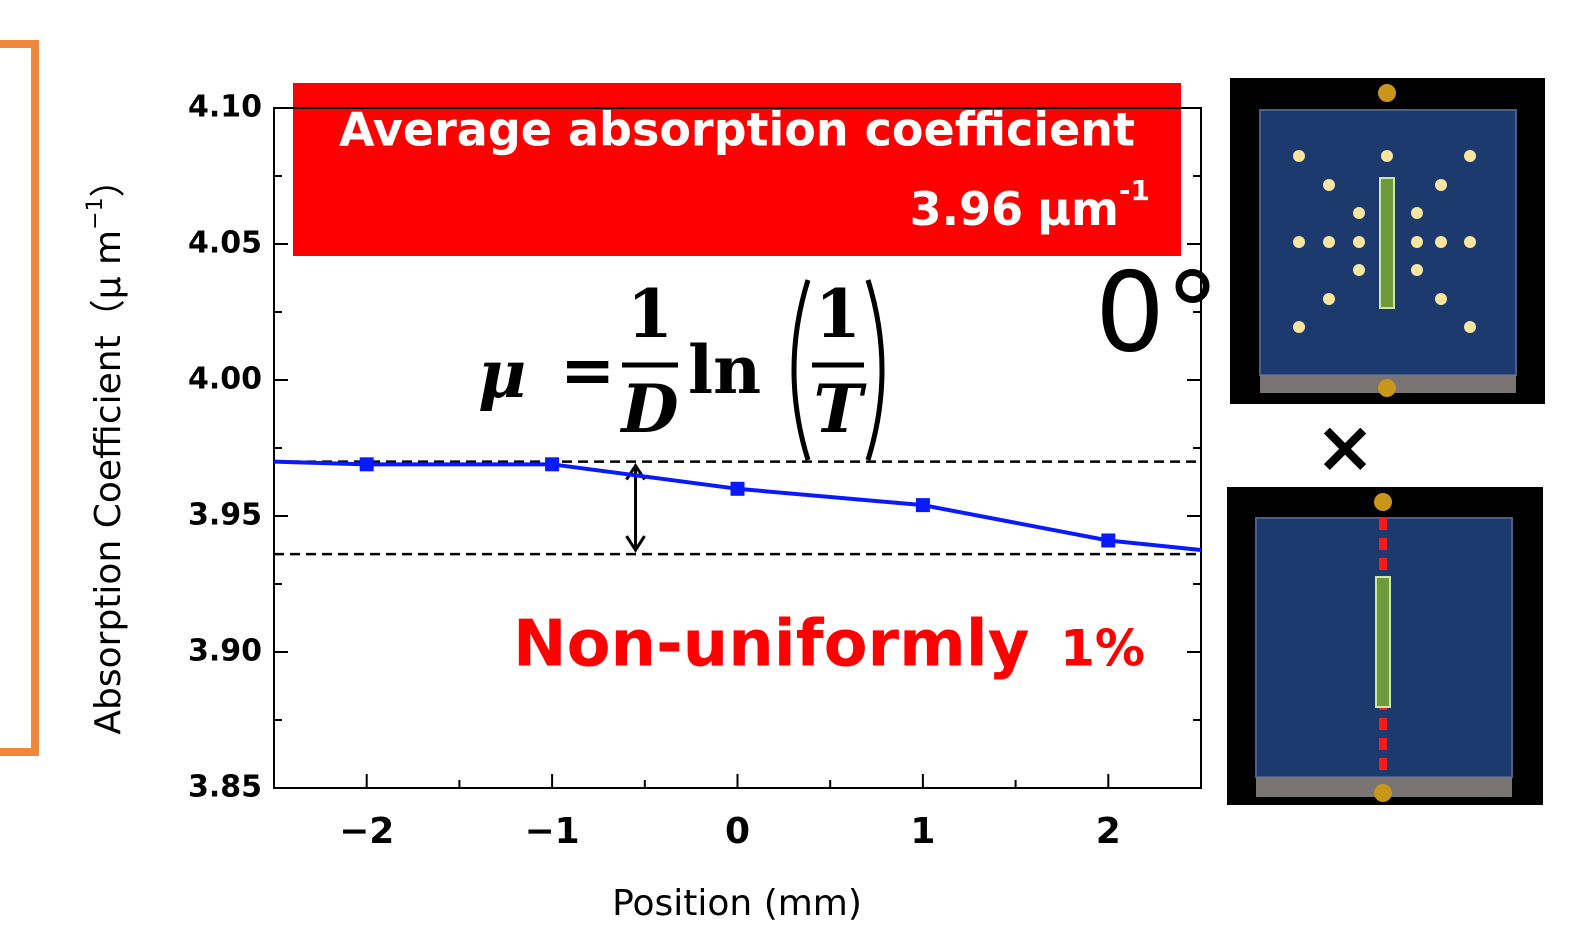 This screenshot has height=936, width=1577. Describe the element at coordinates (875, 370) in the screenshot. I see `paren-right` at that location.